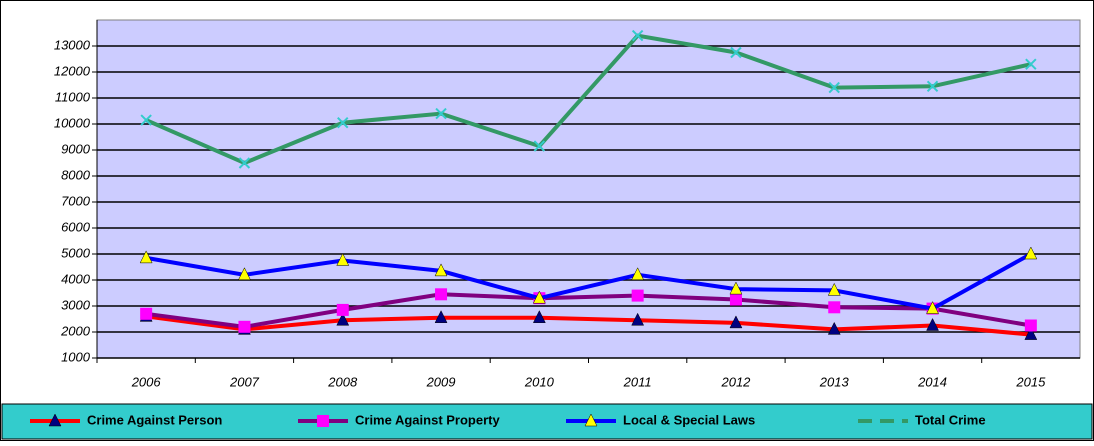 This screenshot has height=446, width=1094. What do you see at coordinates (547, 421) in the screenshot?
I see `legend-box` at bounding box center [547, 421].